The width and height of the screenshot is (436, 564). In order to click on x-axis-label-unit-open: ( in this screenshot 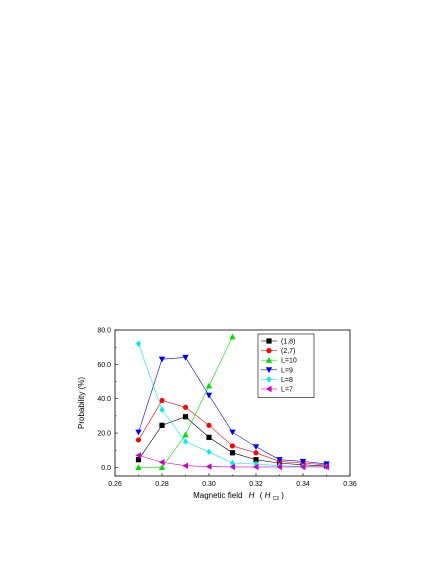, I will do `click(261, 495)`.